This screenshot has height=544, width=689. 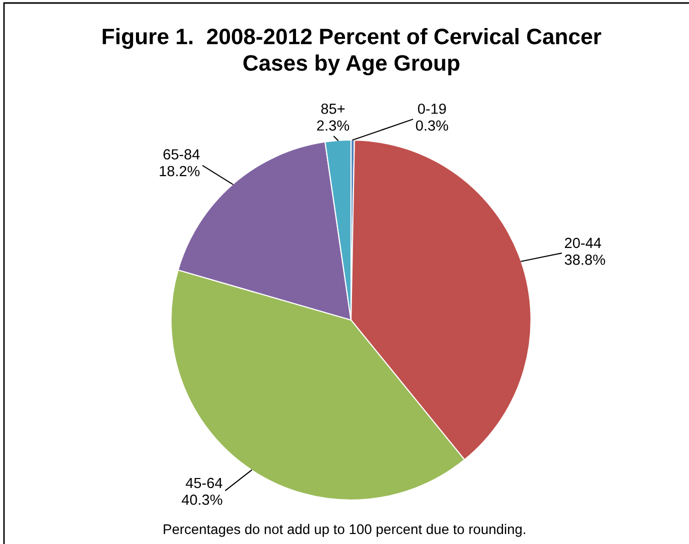 What do you see at coordinates (432, 109) in the screenshot?
I see `slice-label: 0-19` at bounding box center [432, 109].